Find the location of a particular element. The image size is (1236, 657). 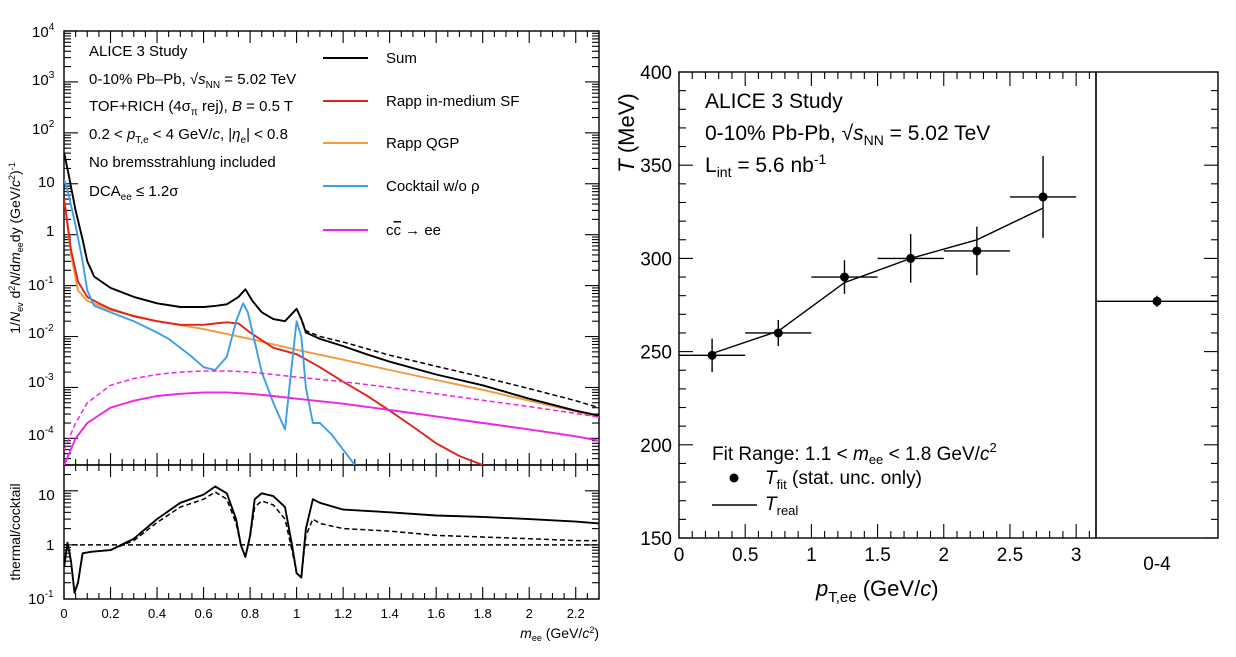

legend-sum: Sum is located at coordinates (401, 58).